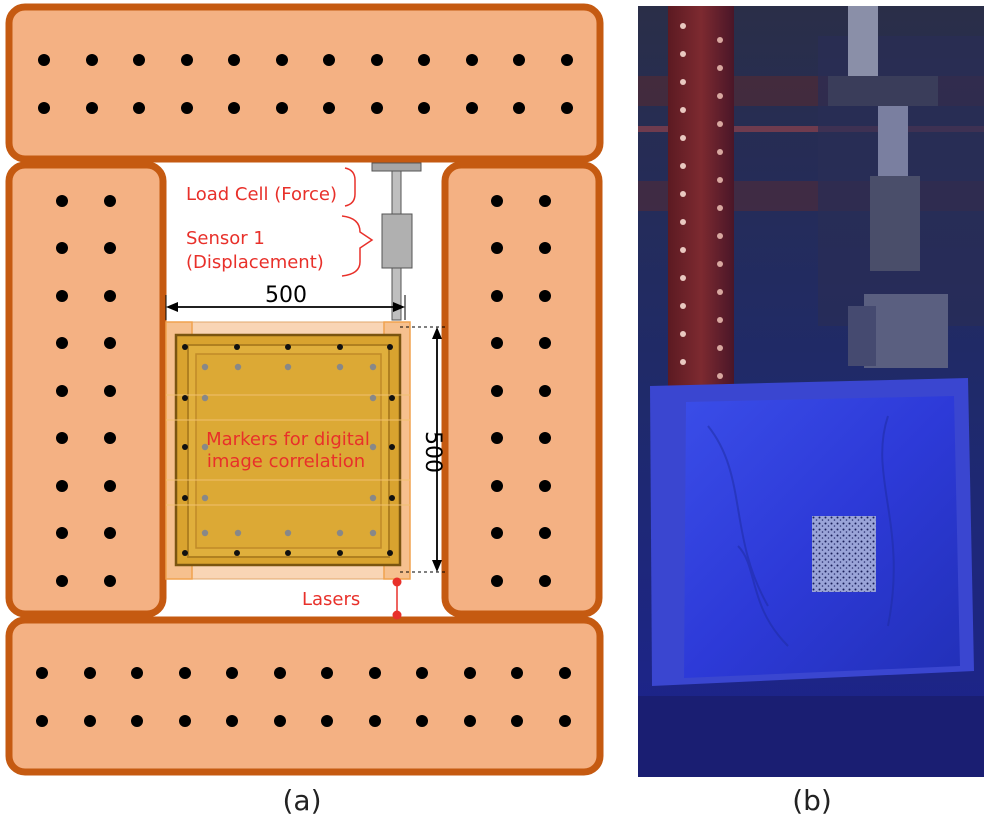 This screenshot has height=818, width=984. Describe the element at coordinates (844, 554) in the screenshot. I see `photo-speckle-pattern` at that location.